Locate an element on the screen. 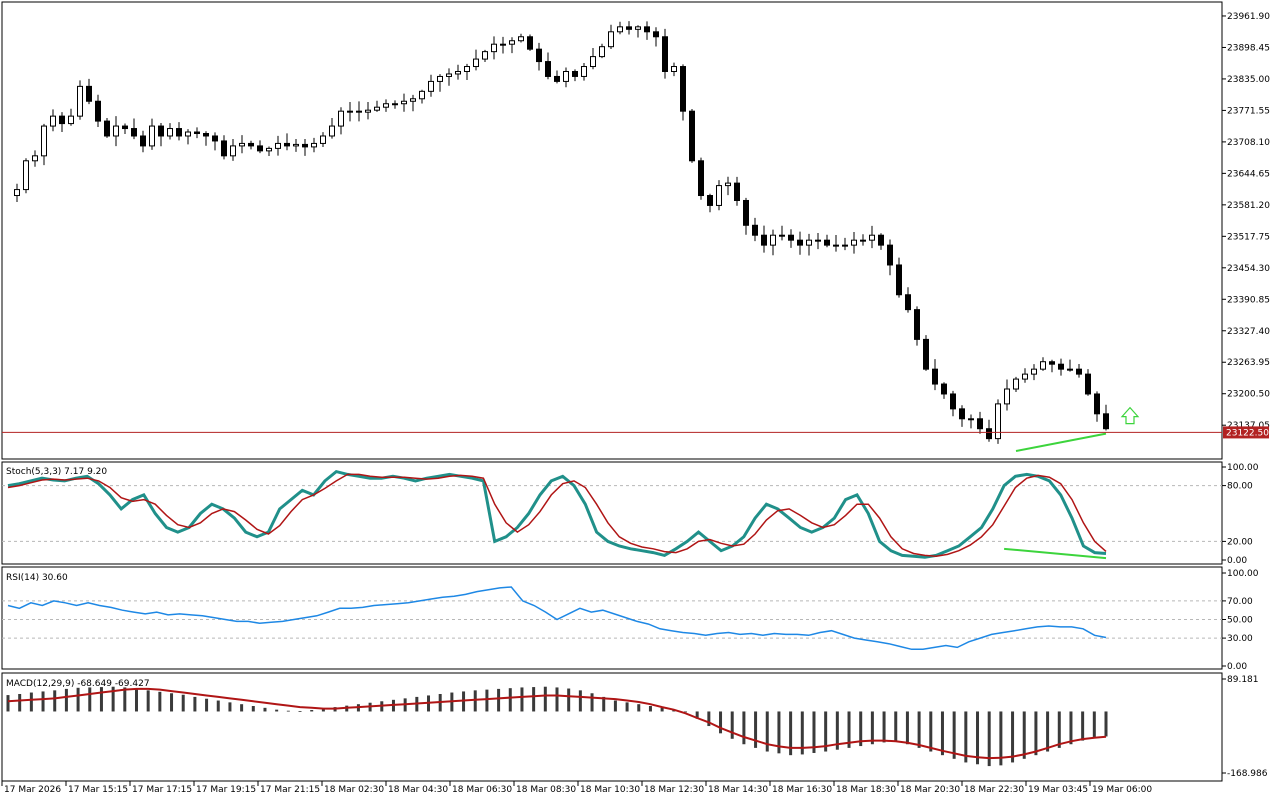  indicator-tick-label: 0.00 is located at coordinates (1237, 667).